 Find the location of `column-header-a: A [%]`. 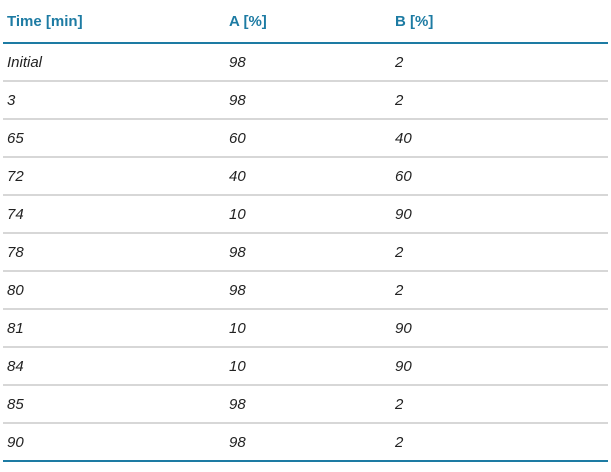

column-header-a: A [%] is located at coordinates (308, 22).